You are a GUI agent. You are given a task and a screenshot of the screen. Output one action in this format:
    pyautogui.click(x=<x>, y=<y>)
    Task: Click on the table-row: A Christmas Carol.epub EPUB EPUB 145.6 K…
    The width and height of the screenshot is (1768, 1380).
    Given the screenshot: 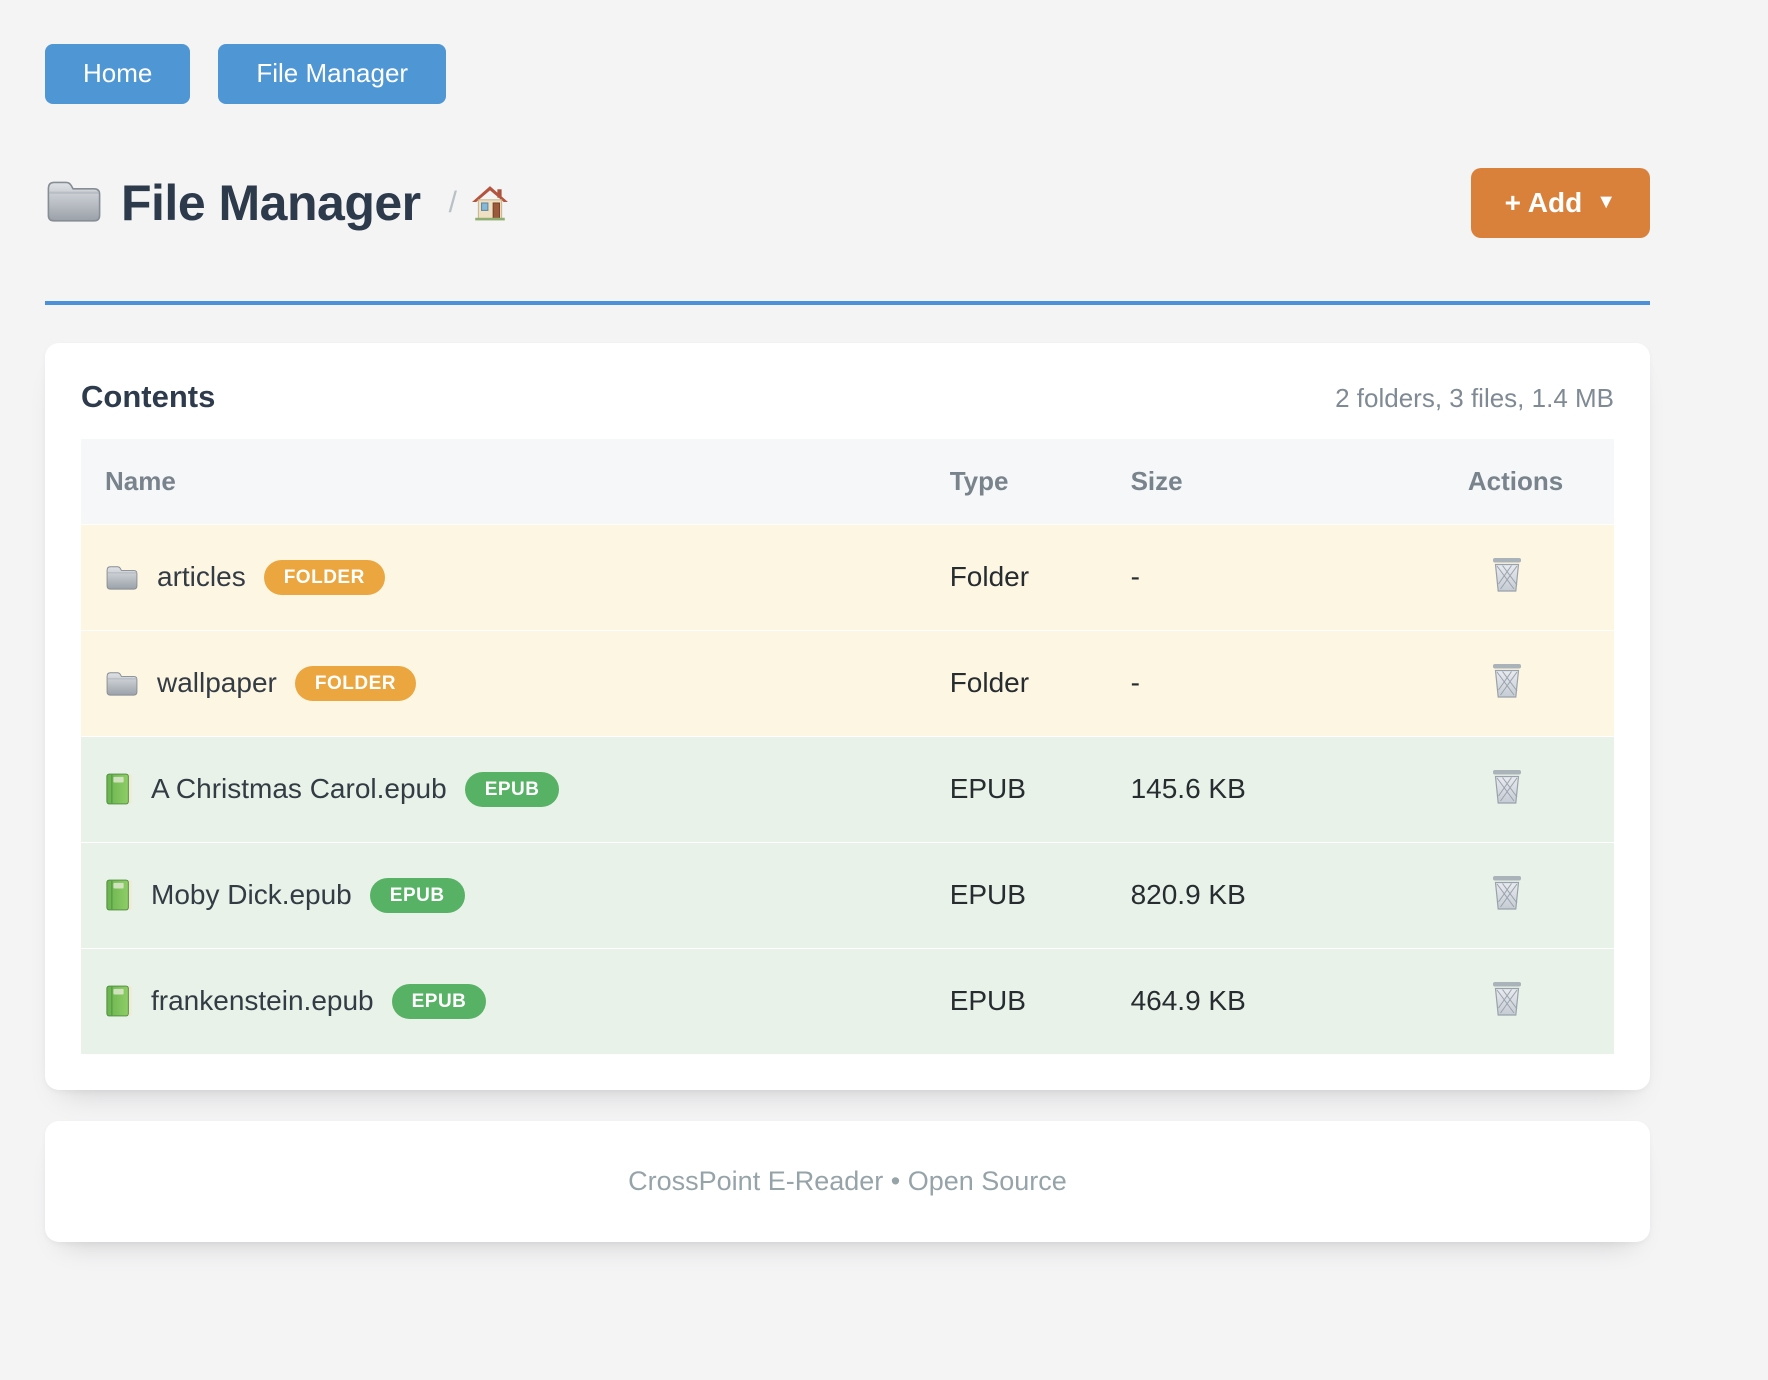 What is the action you would take?
    pyautogui.click(x=847, y=789)
    